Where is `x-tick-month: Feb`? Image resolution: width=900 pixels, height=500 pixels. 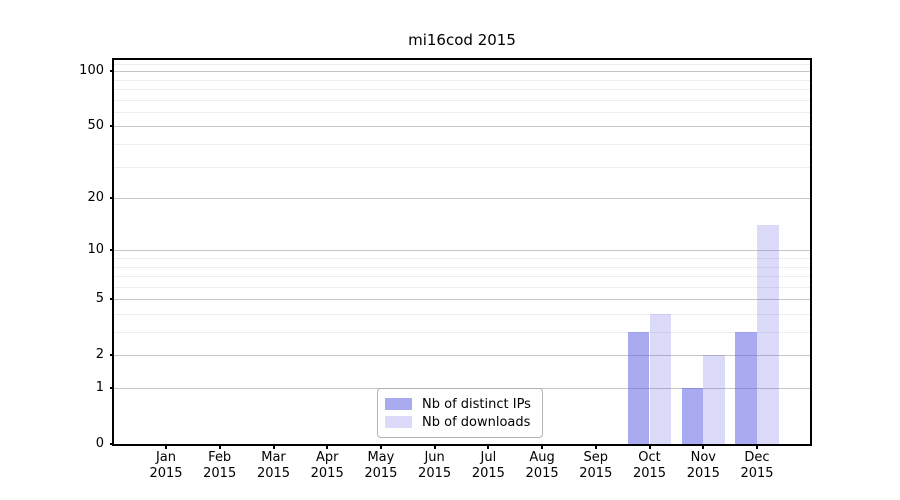
x-tick-month: Feb is located at coordinates (220, 457).